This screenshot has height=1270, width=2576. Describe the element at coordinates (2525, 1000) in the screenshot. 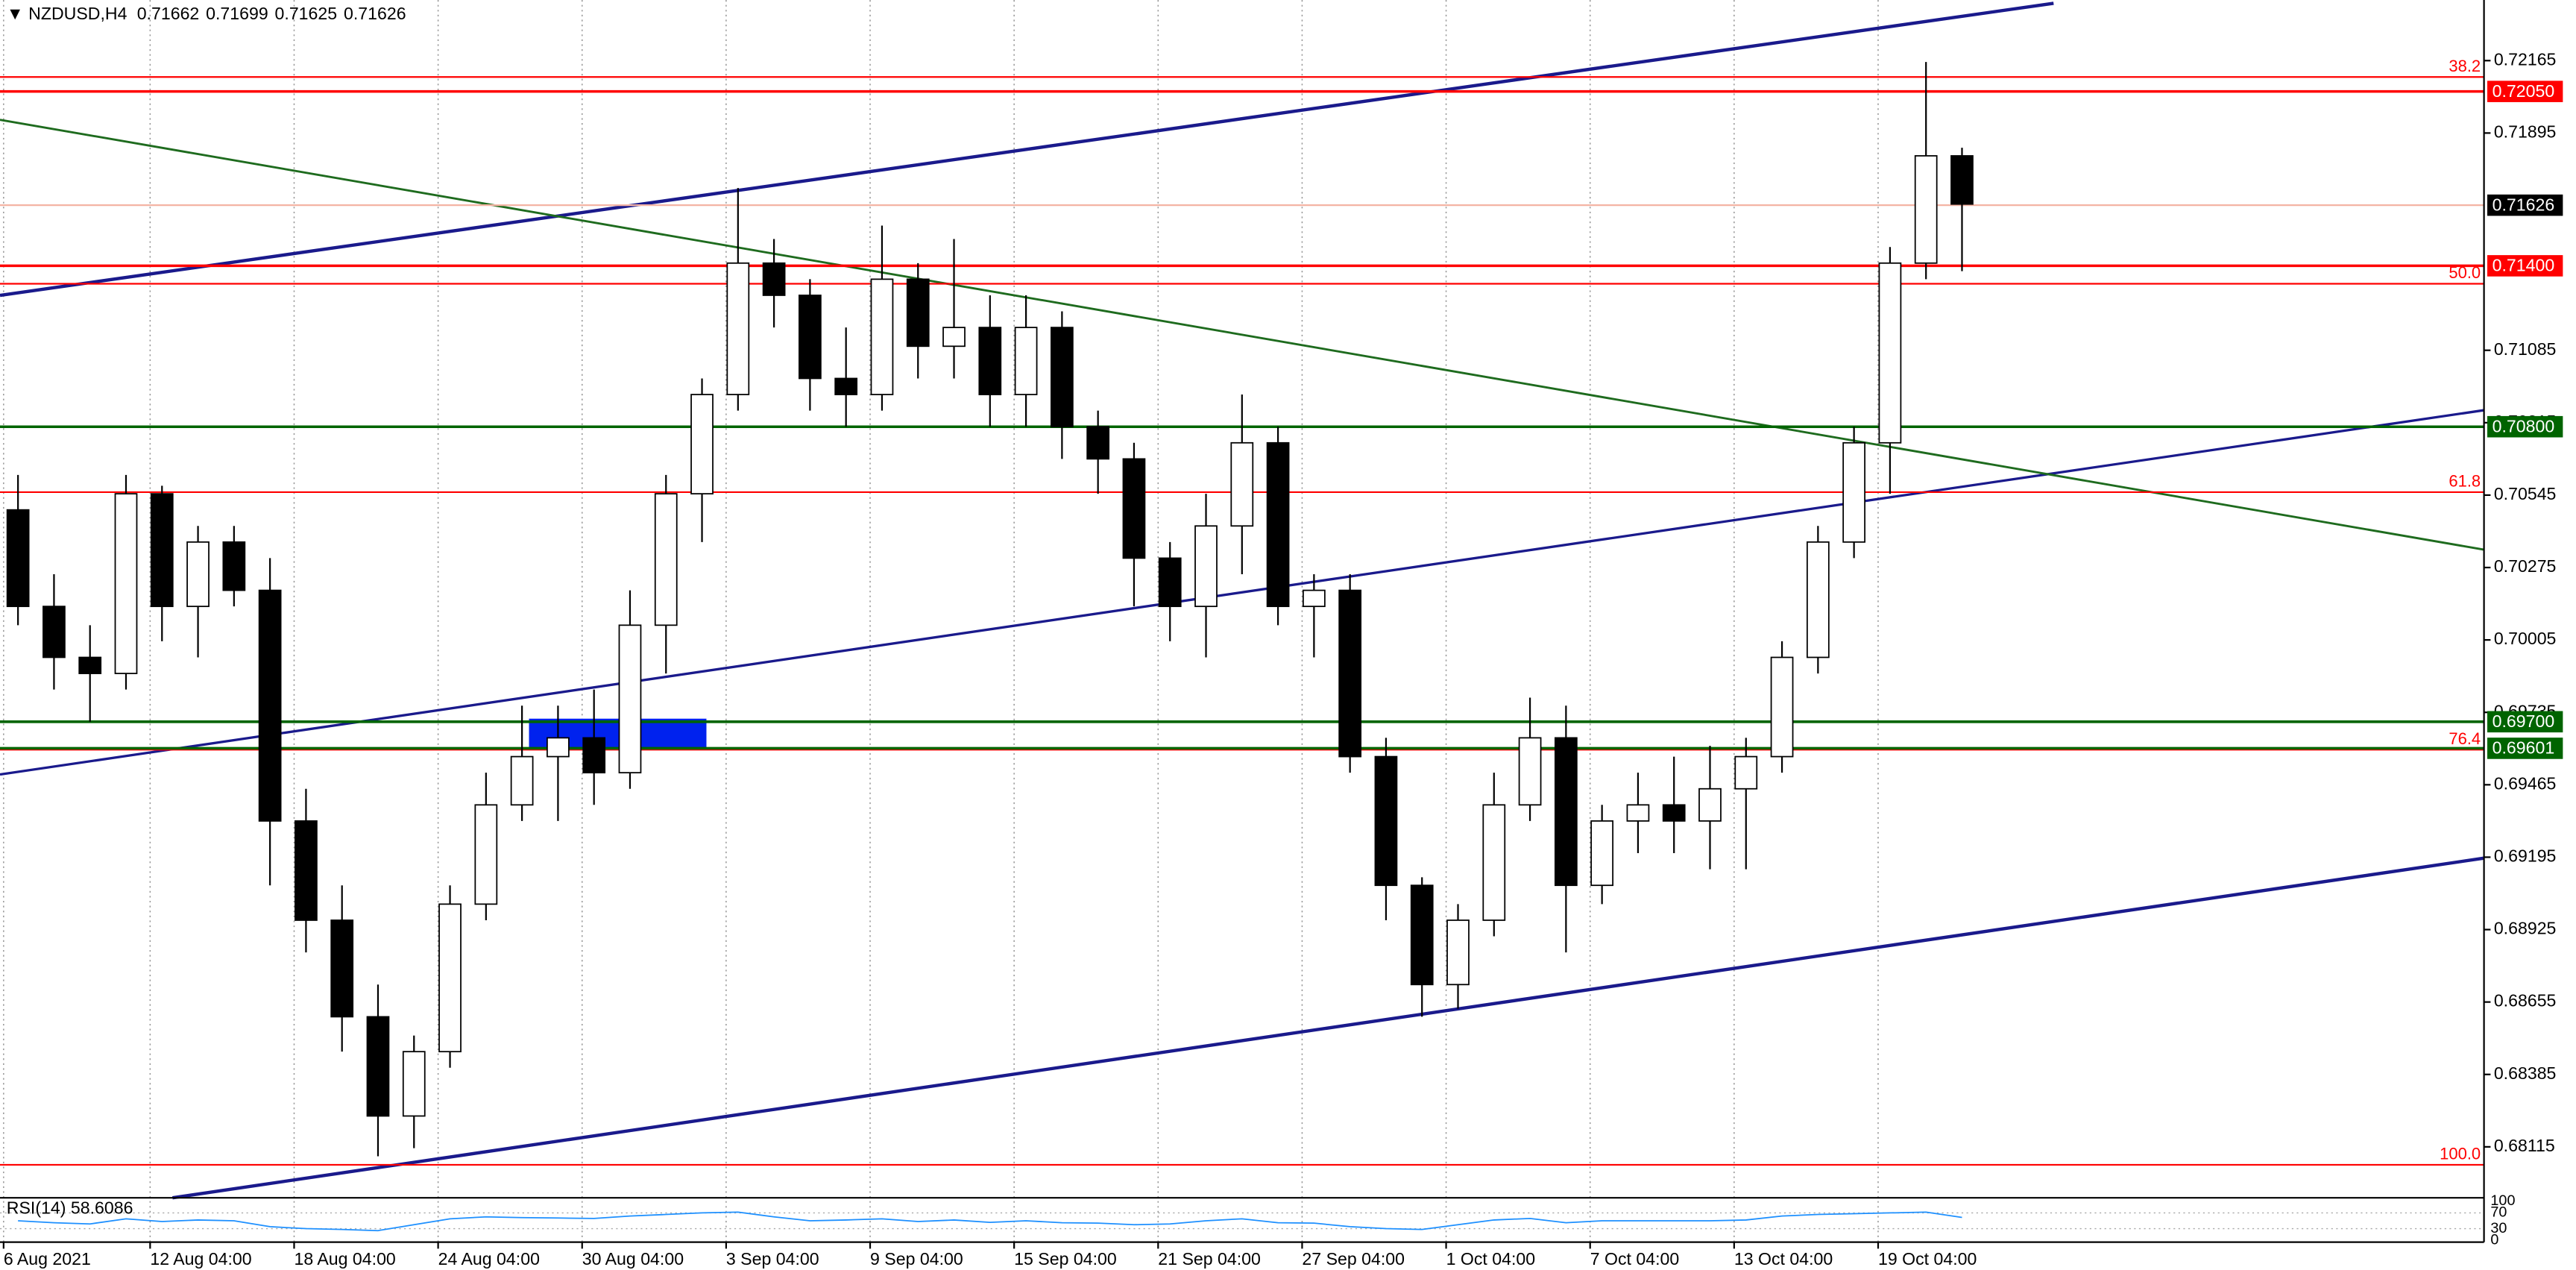

I see `y-tick-label: 0.68655` at that location.